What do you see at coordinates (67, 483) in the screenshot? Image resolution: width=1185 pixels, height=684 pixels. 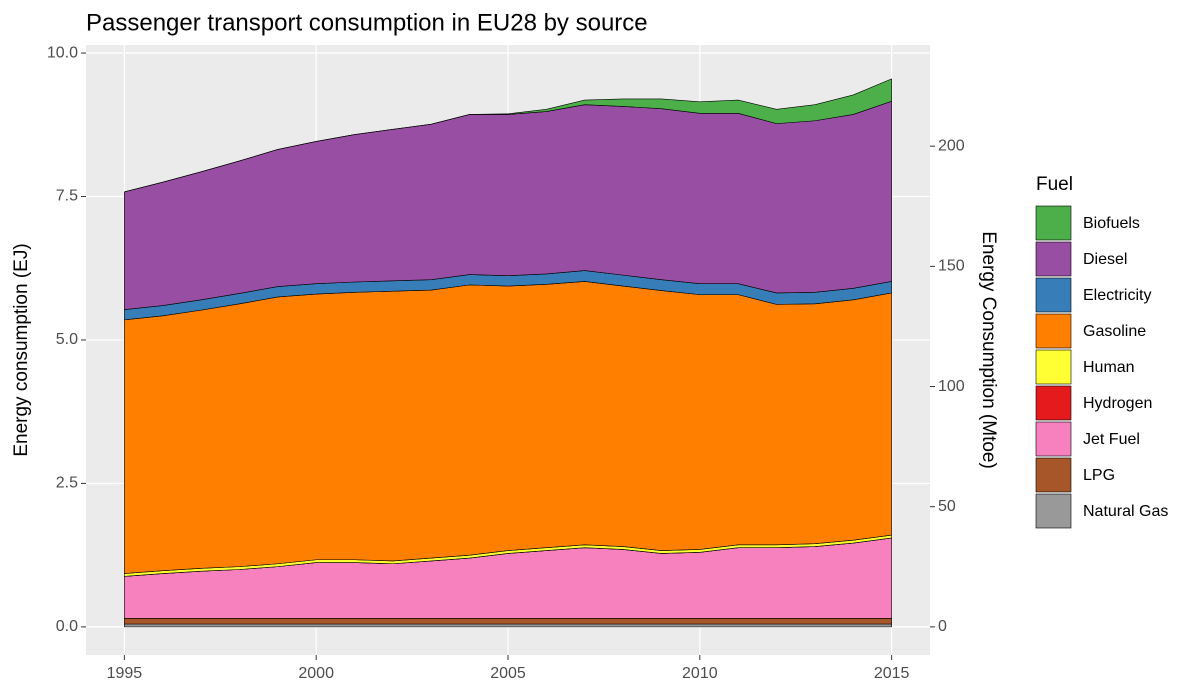 I see `y-tick-label: 2.5` at bounding box center [67, 483].